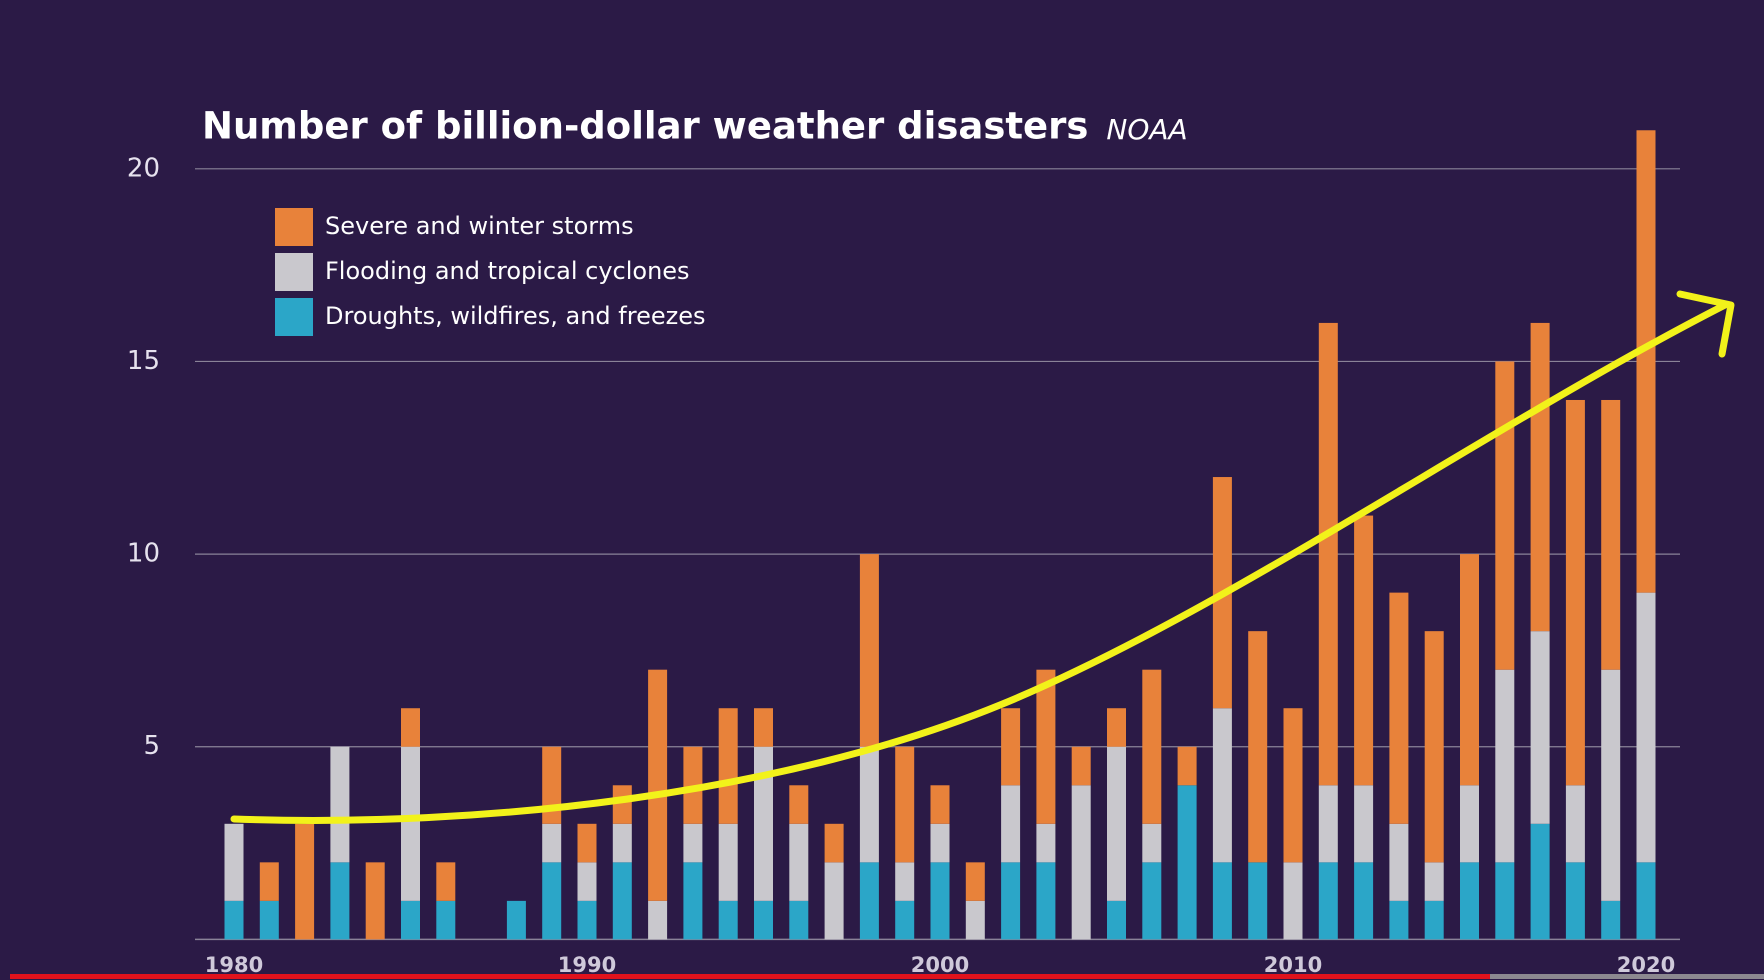  Describe the element at coordinates (143, 554) in the screenshot. I see `y-tick-label: 10` at that location.